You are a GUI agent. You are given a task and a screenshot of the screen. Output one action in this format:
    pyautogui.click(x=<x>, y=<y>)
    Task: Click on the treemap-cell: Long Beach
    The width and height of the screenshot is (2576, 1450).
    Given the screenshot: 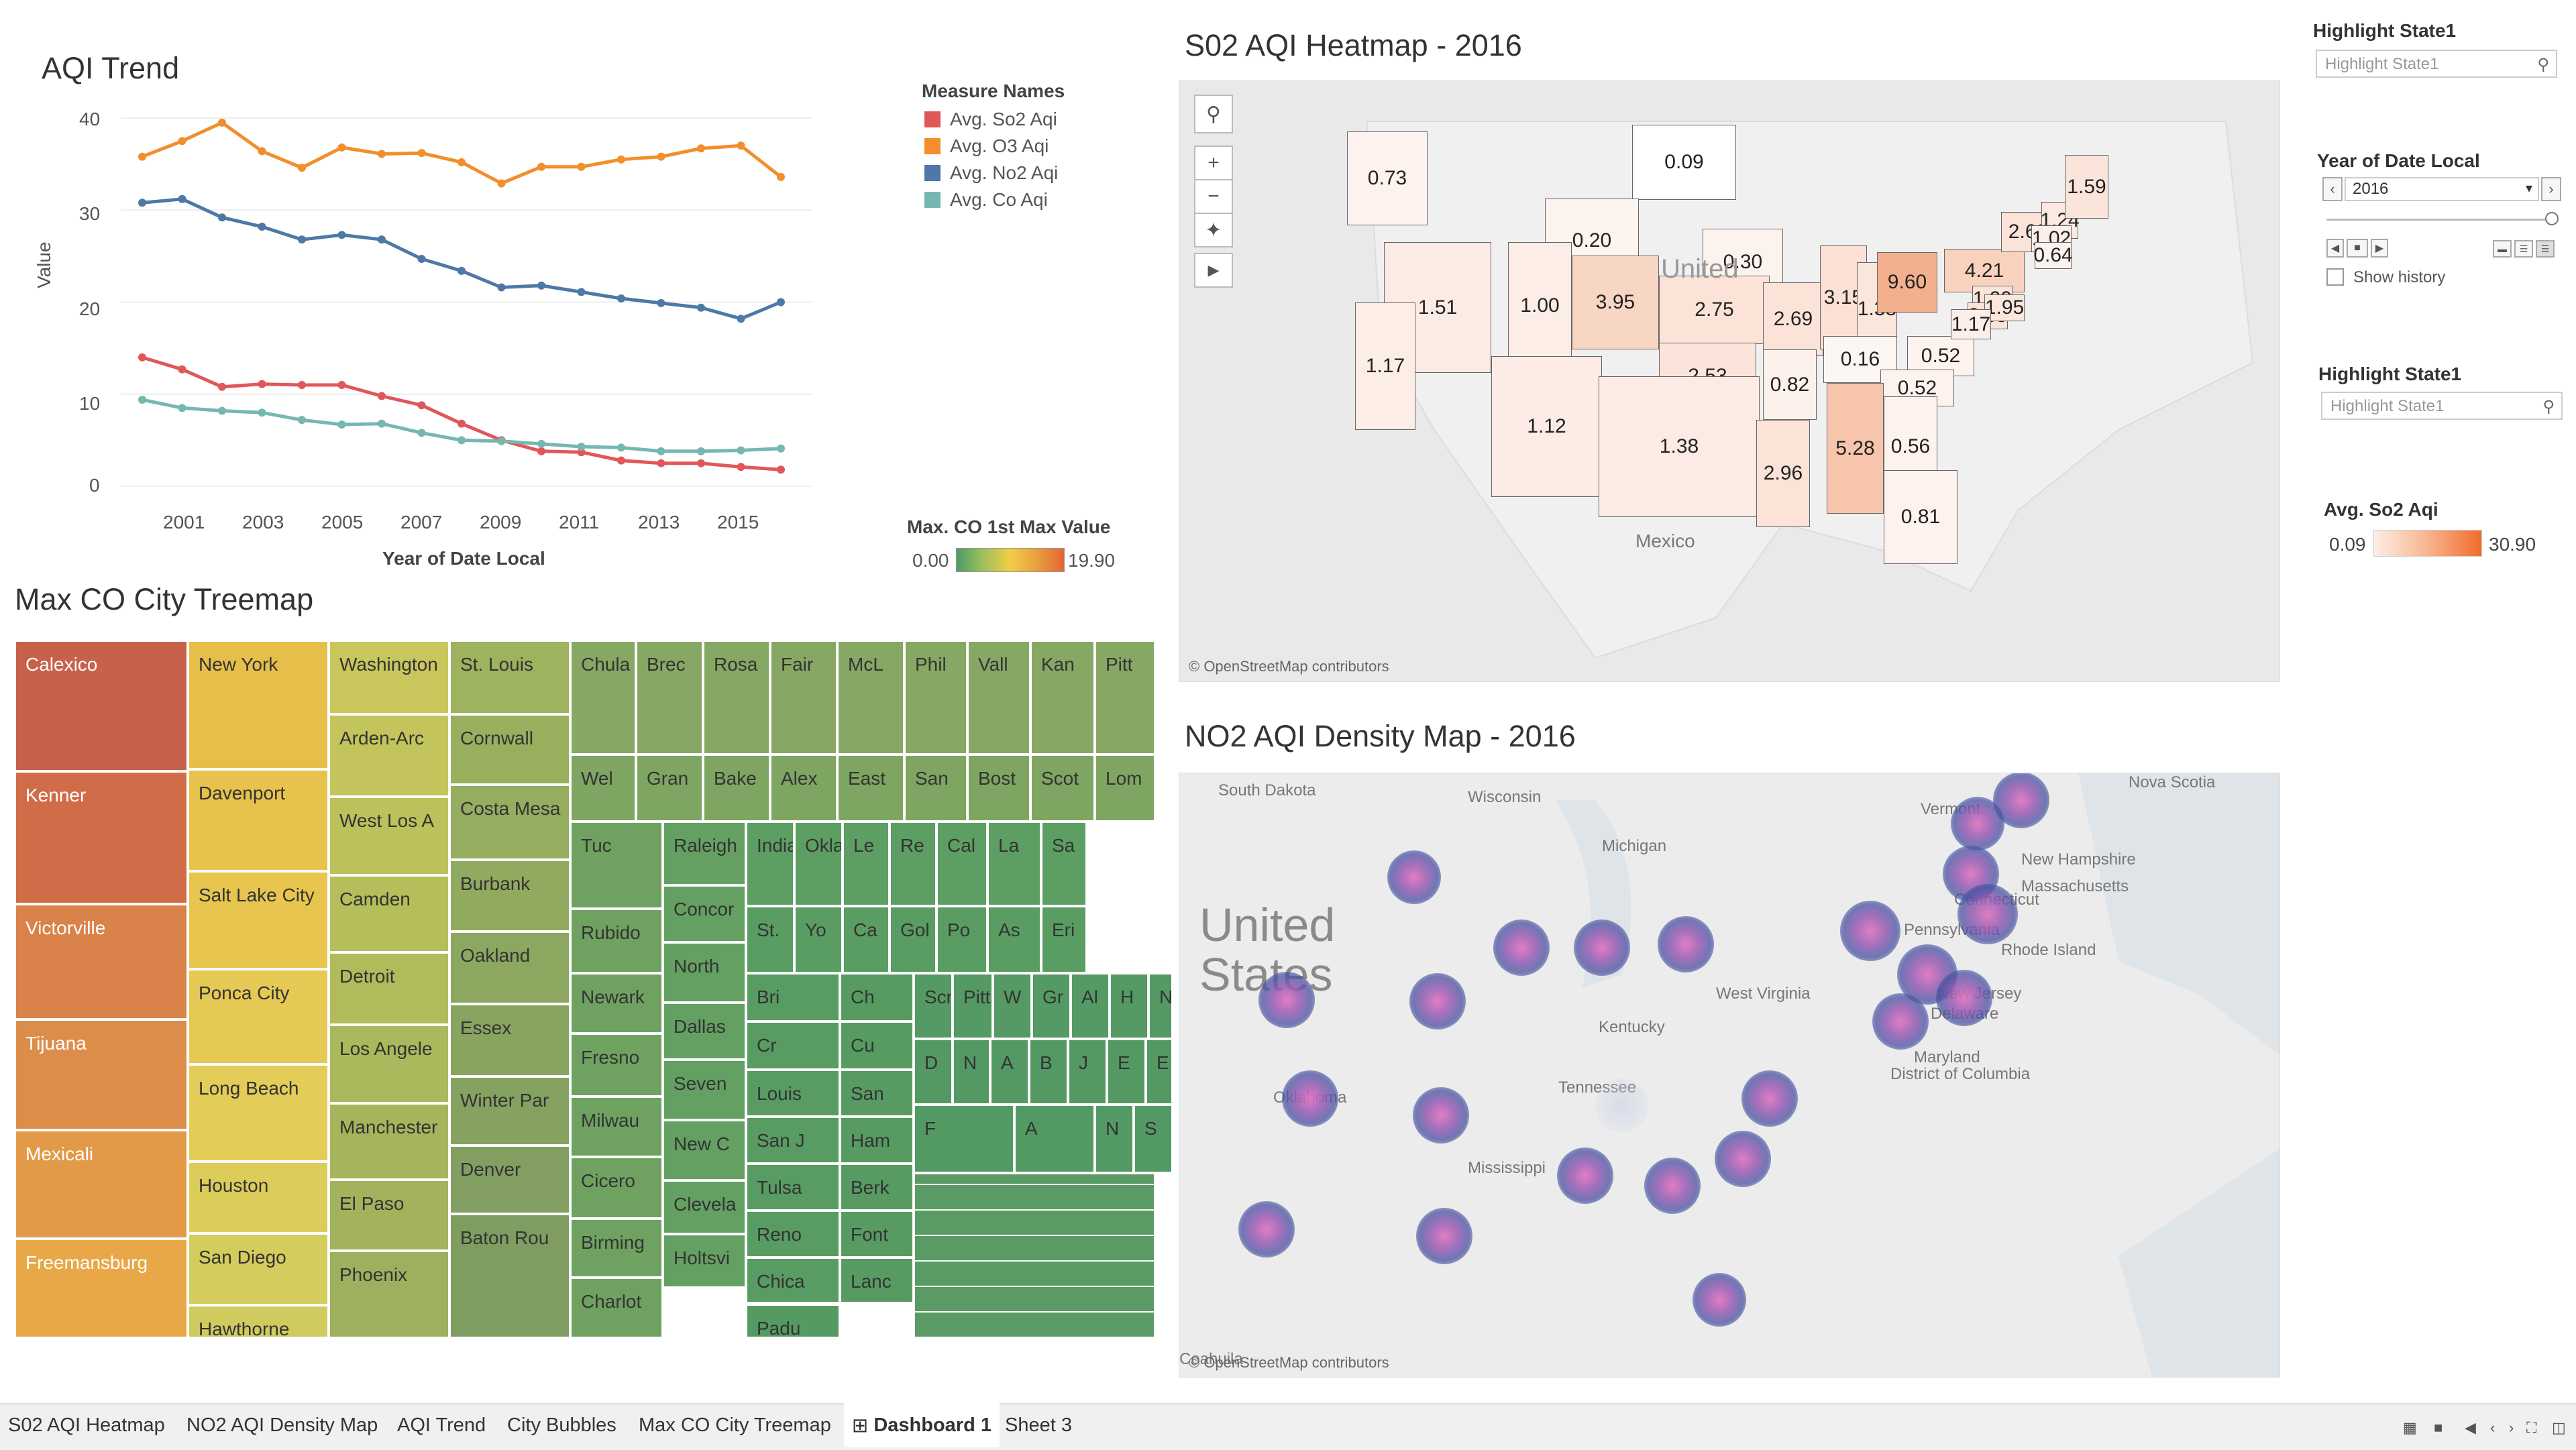 What is the action you would take?
    pyautogui.click(x=258, y=1113)
    